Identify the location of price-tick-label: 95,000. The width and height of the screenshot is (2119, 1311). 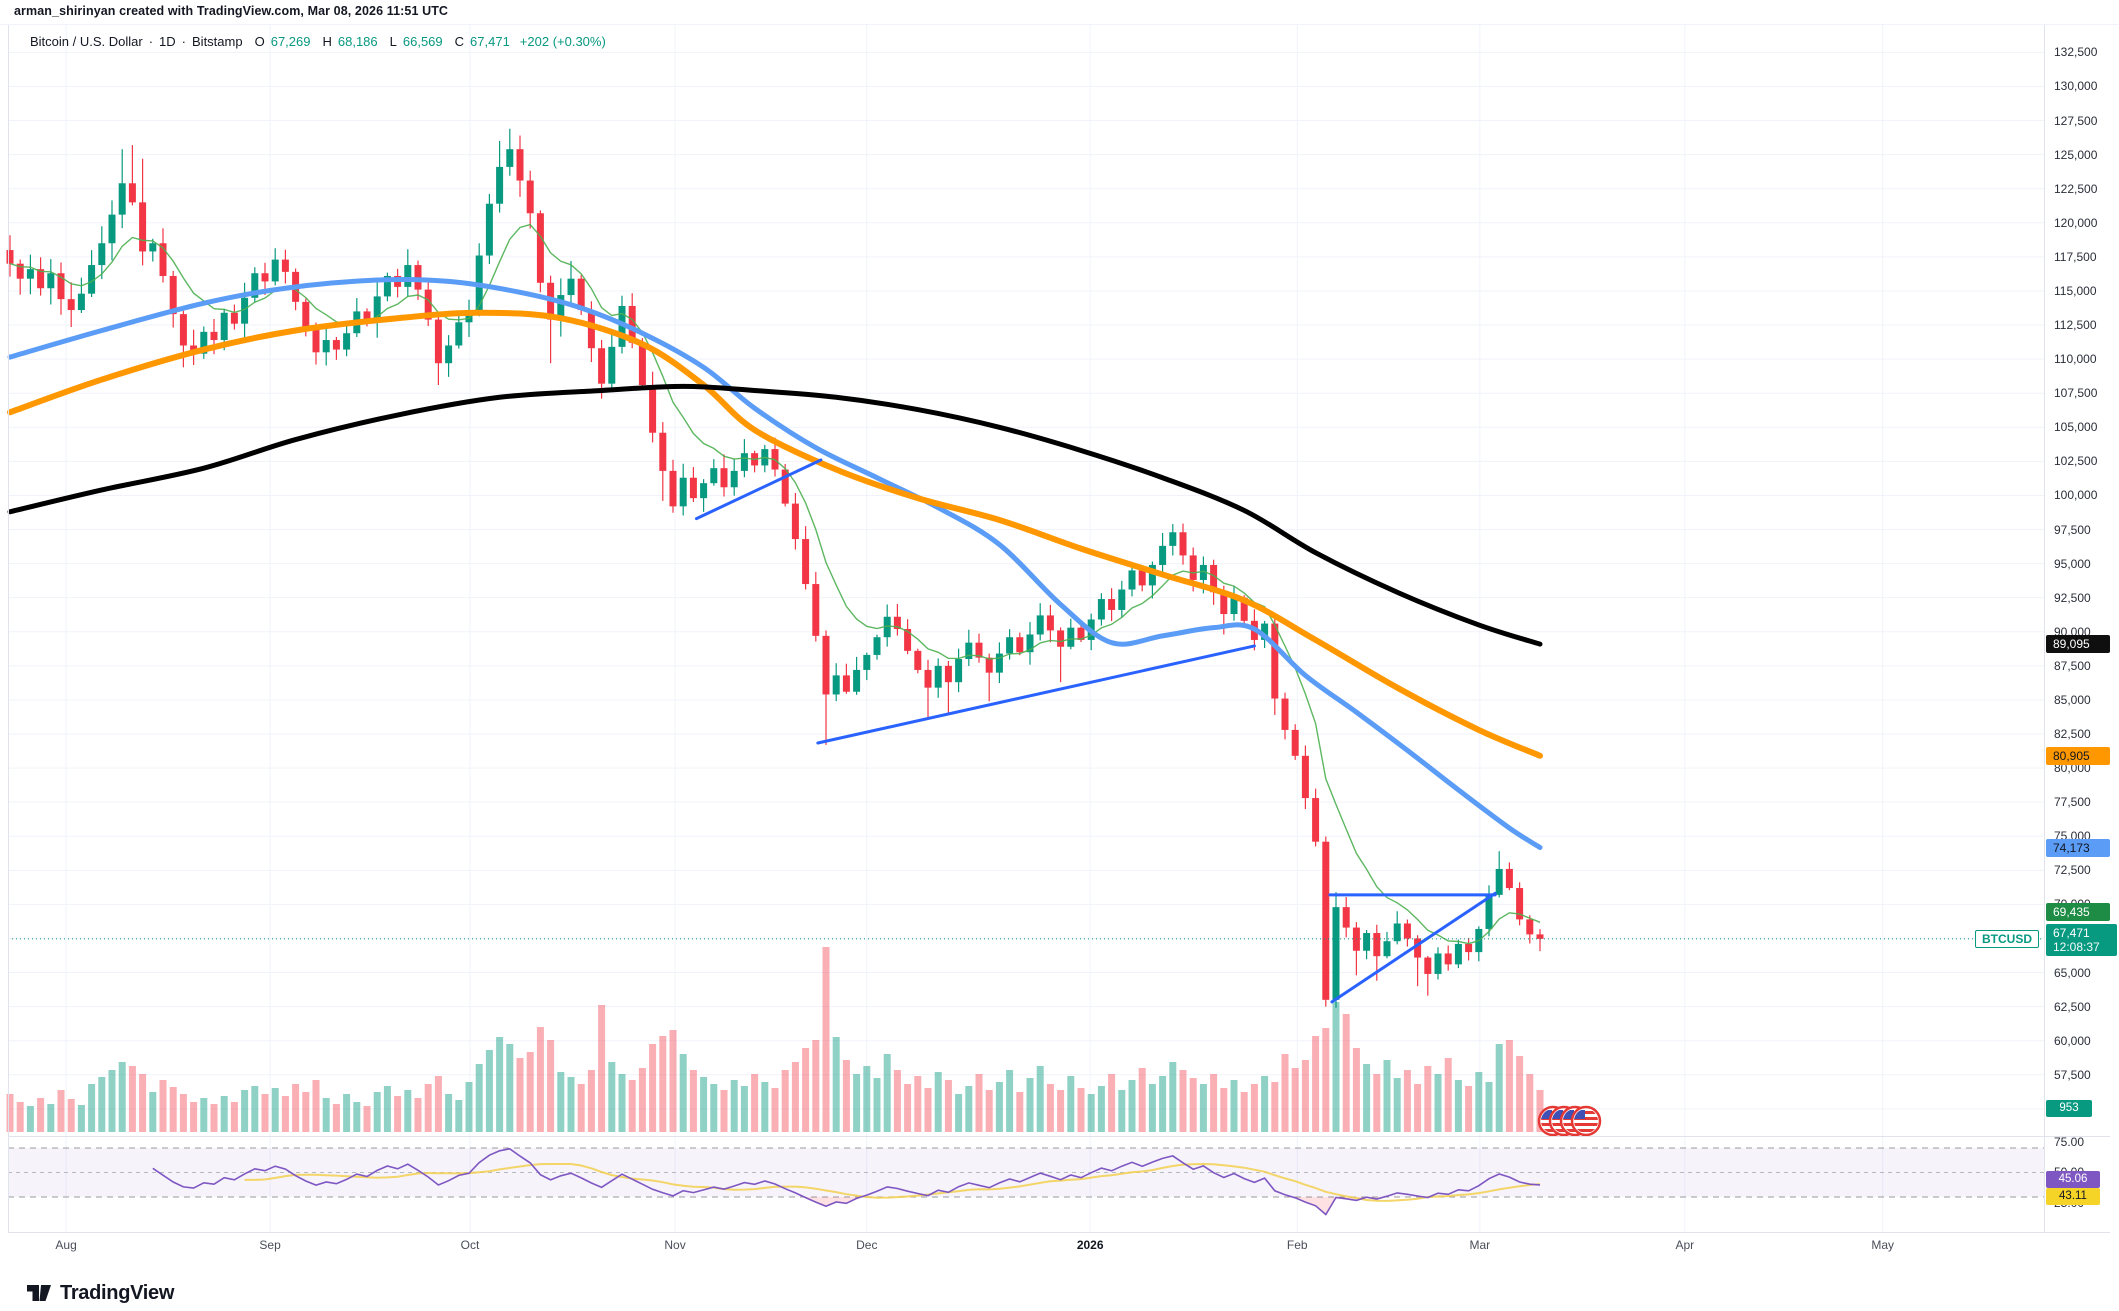
(2072, 563).